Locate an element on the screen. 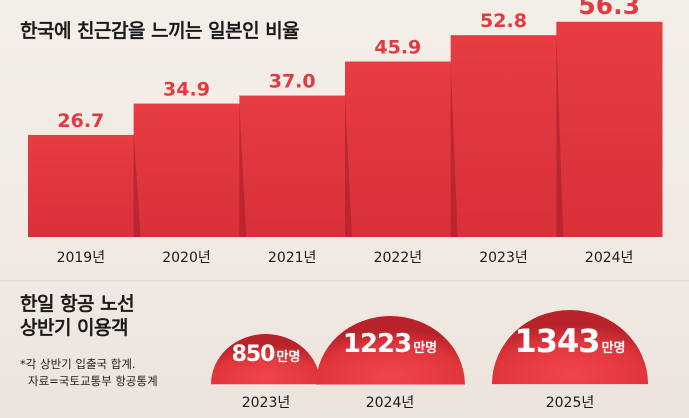 Image resolution: width=689 pixels, height=418 pixels. dome-value-2025년: 1343 만명 is located at coordinates (570, 341).